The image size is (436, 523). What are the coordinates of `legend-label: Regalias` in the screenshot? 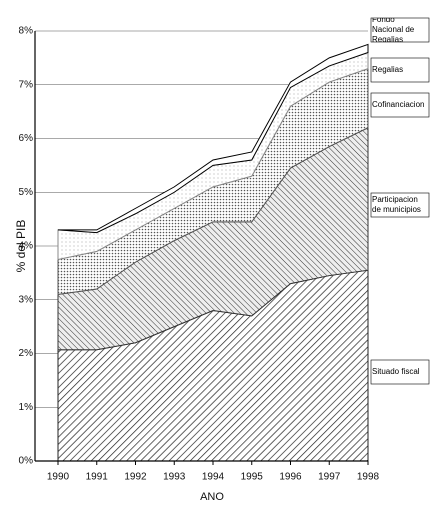 It's located at (388, 69).